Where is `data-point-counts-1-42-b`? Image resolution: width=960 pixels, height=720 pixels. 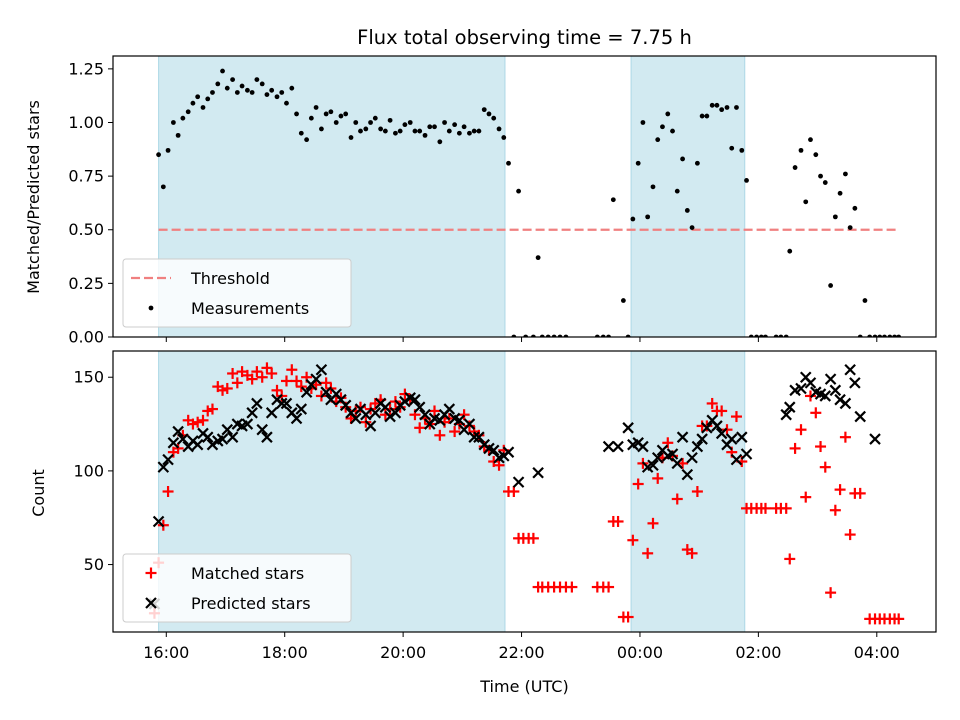 data-point-counts-1-42-b is located at coordinates (360, 409).